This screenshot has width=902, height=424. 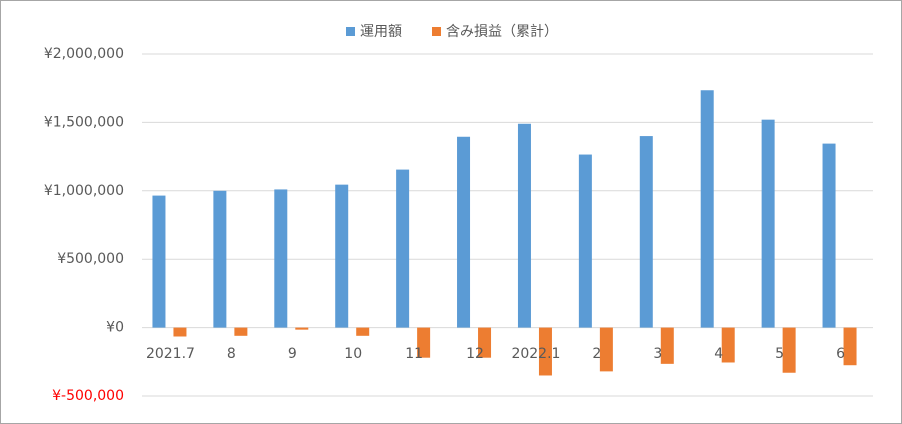 What do you see at coordinates (718, 354) in the screenshot?
I see `x-tick-label: 4` at bounding box center [718, 354].